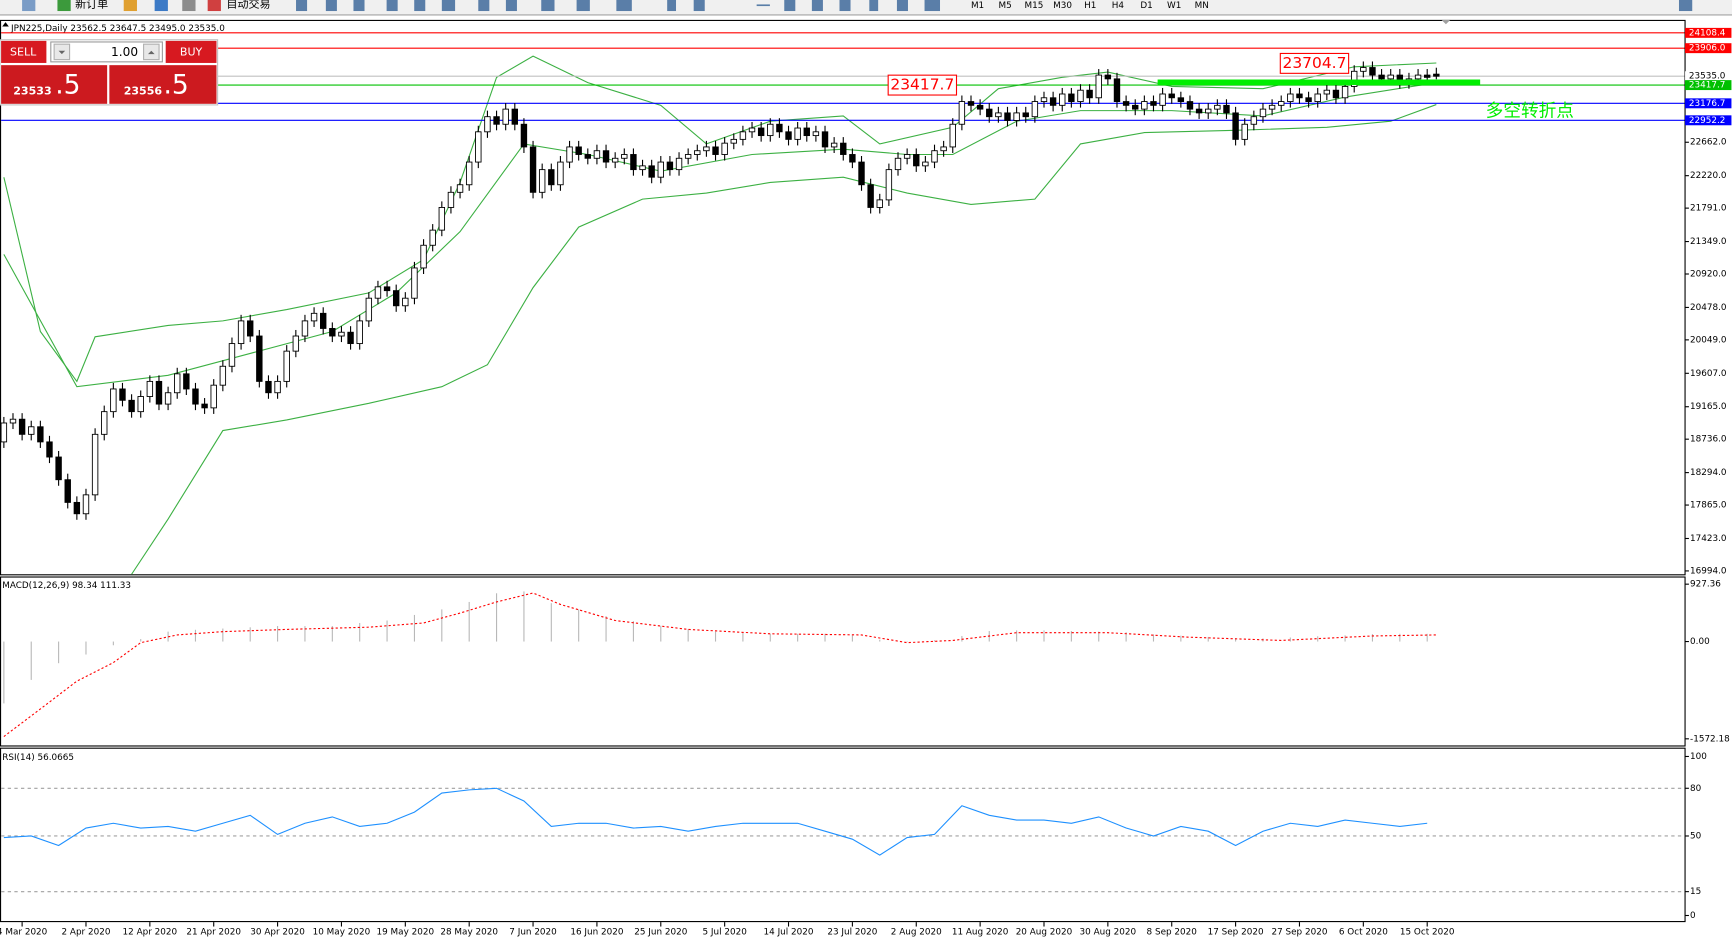 The height and width of the screenshot is (942, 1732). I want to click on lot-input, so click(106, 52).